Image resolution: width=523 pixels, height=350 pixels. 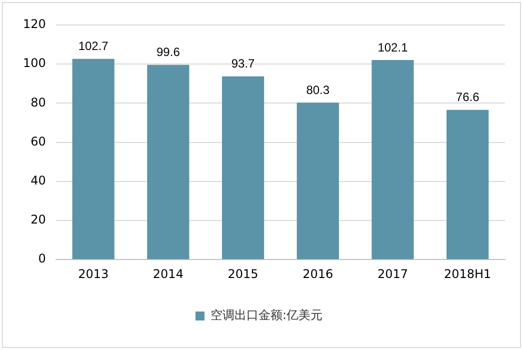 I want to click on y-tick-label: 0, so click(x=42, y=259).